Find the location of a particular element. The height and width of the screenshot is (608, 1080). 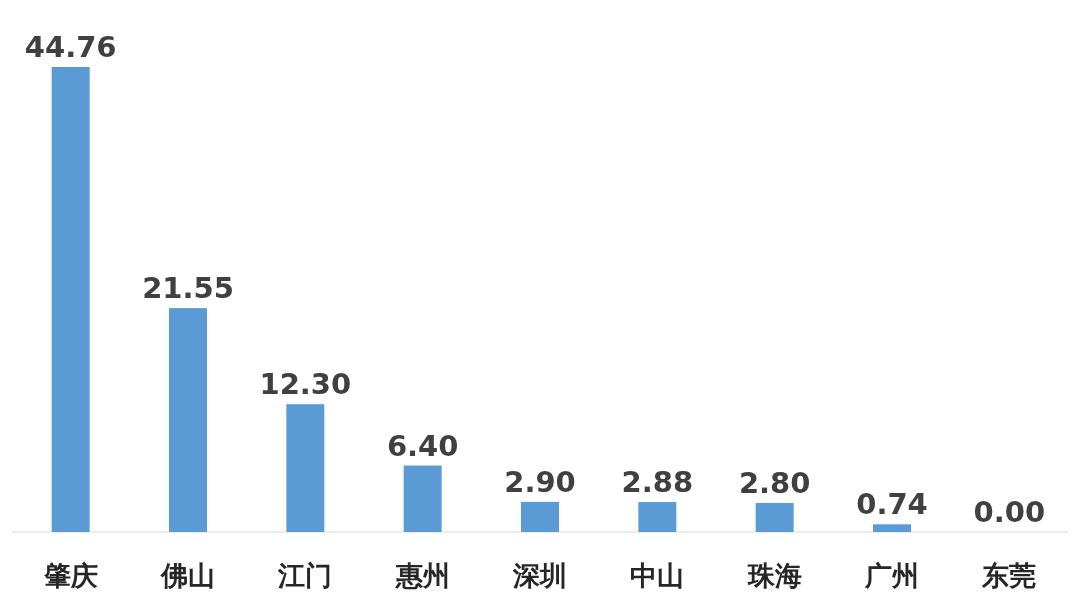

x-tick-label: 广州 is located at coordinates (891, 575).